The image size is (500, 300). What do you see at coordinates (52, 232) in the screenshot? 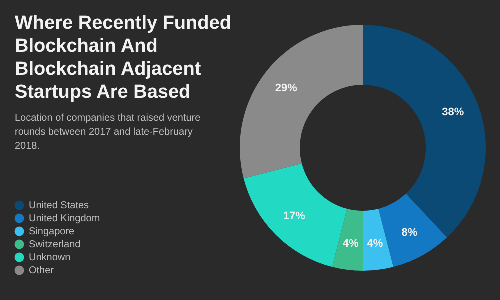
I see `legend-label: Singapore` at bounding box center [52, 232].